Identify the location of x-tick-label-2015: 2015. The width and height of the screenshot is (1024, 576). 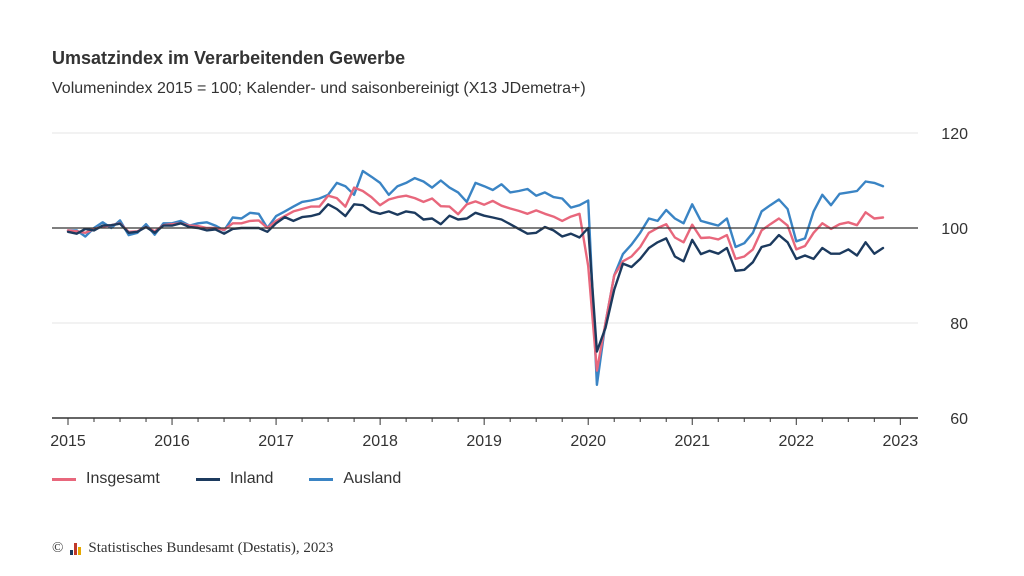
(68, 441).